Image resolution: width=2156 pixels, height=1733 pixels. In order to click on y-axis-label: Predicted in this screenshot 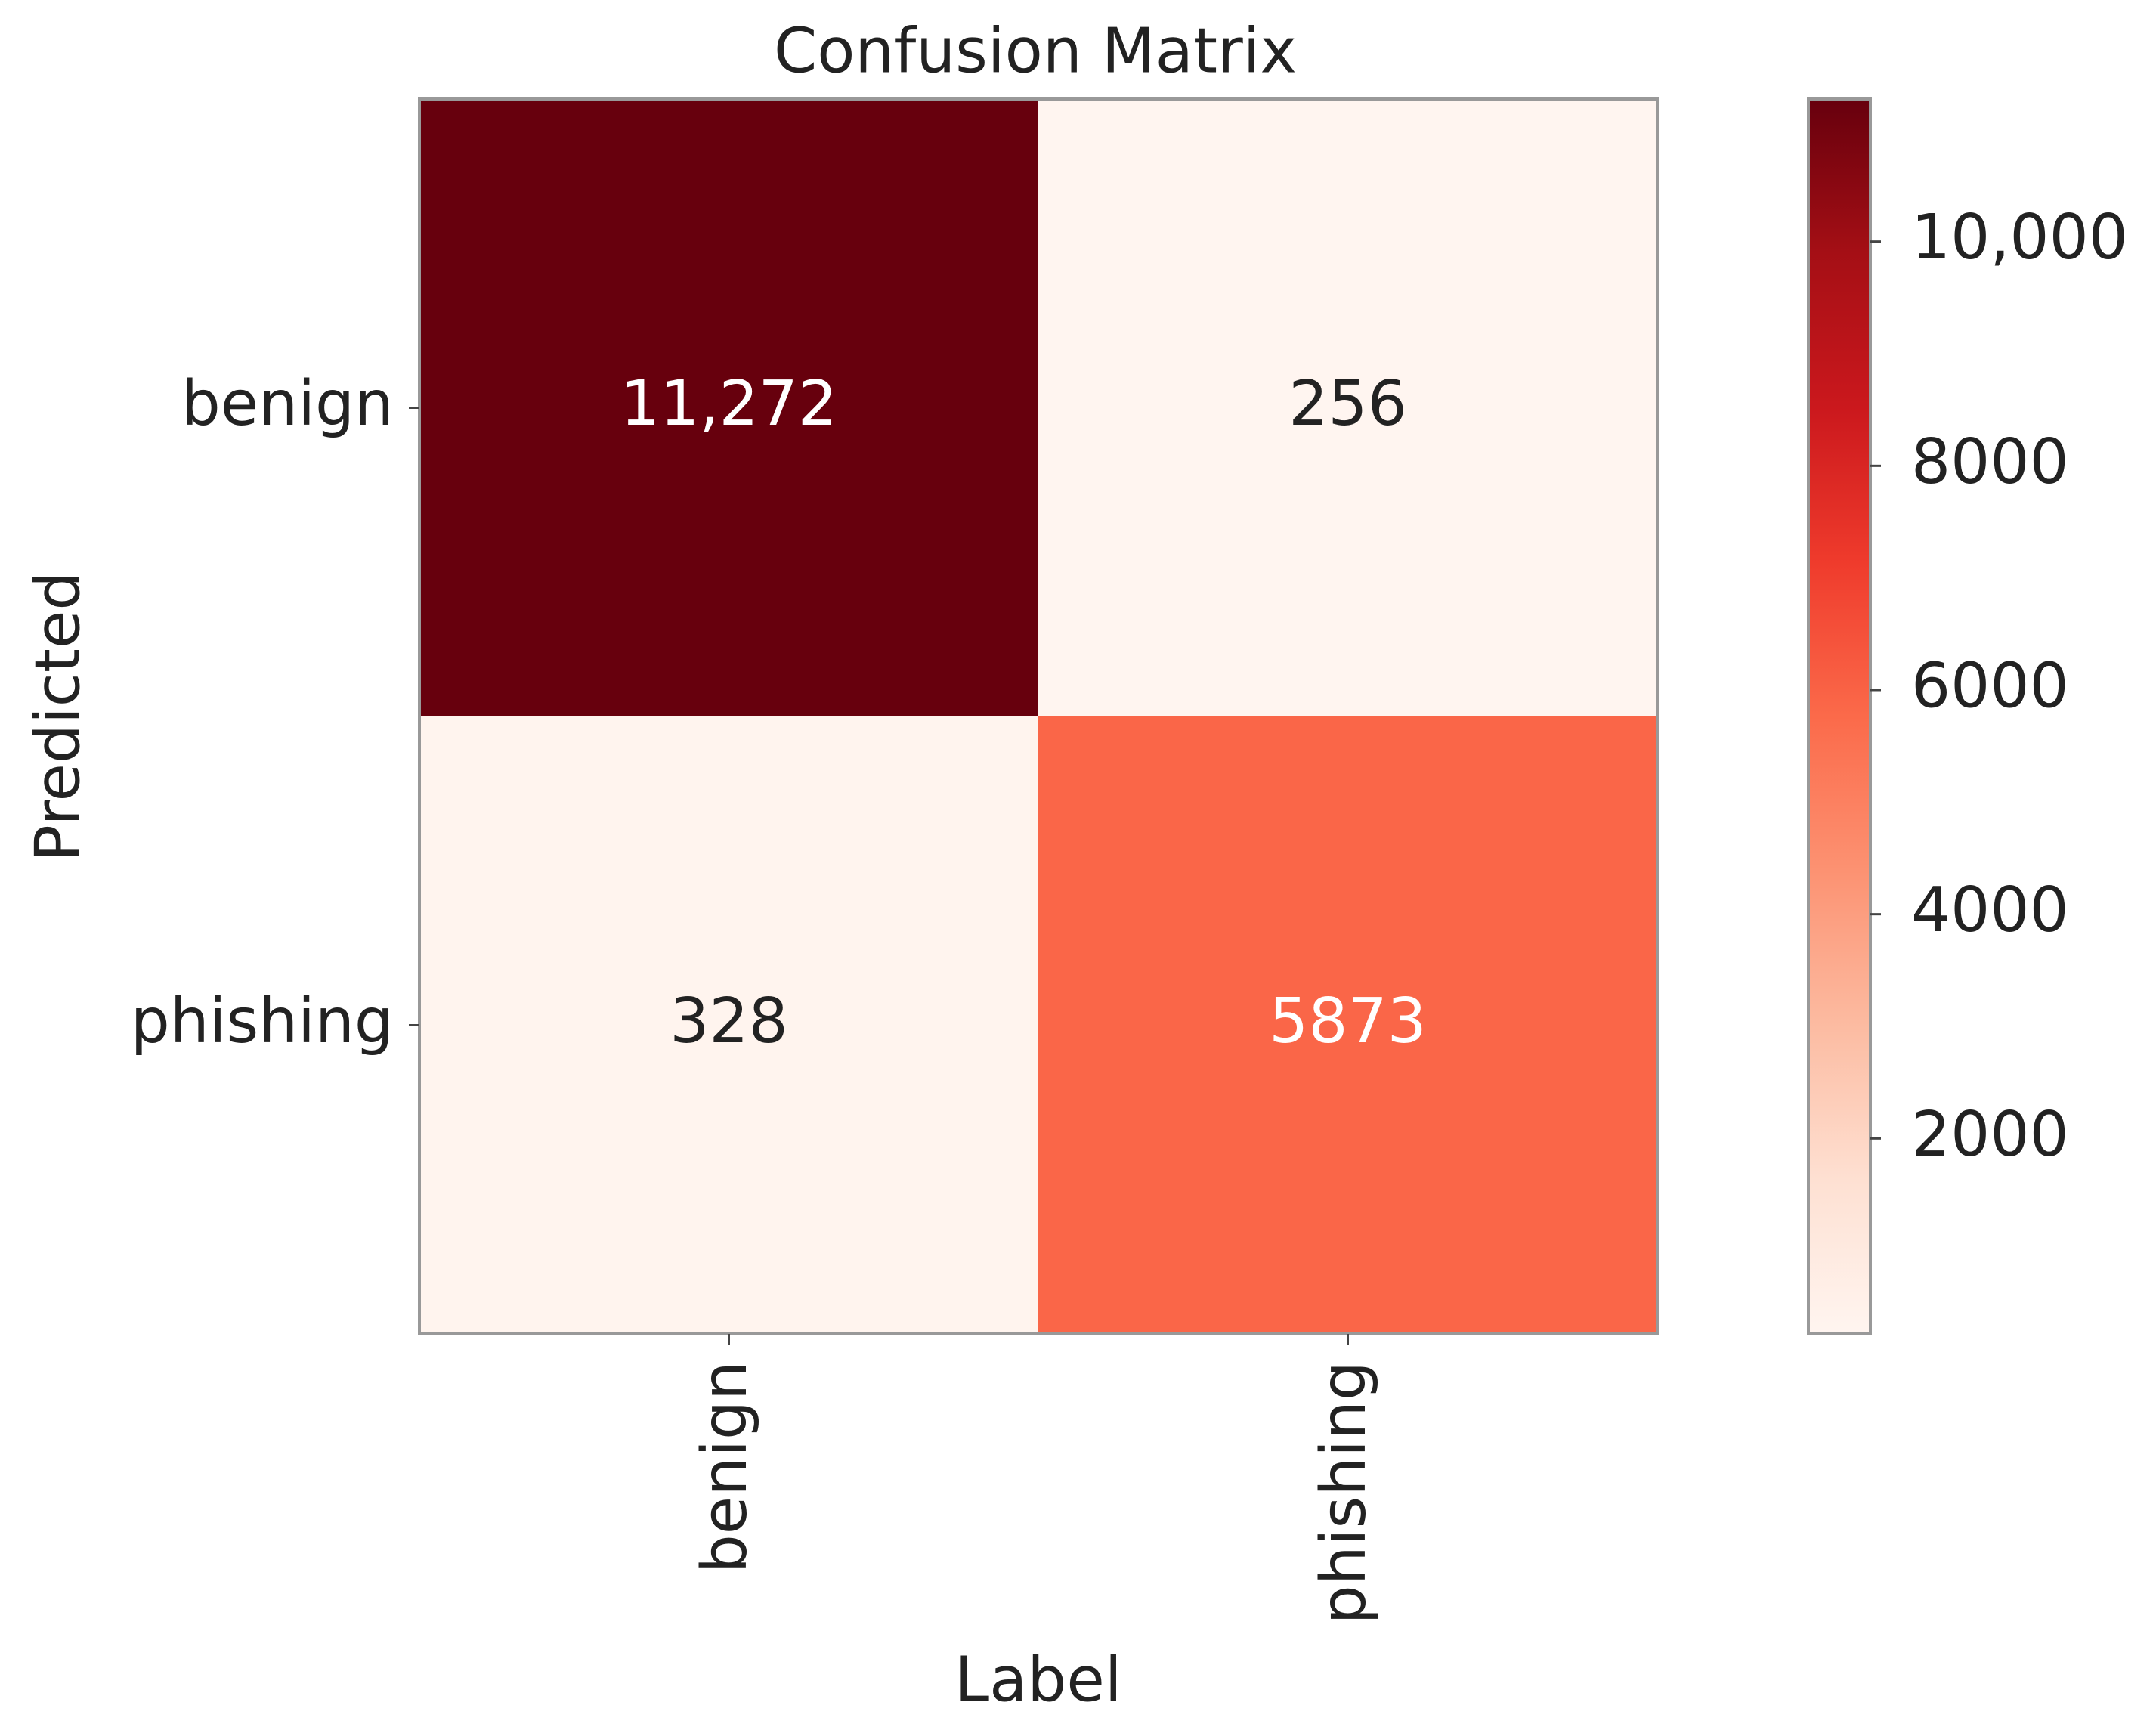, I will do `click(58, 716)`.